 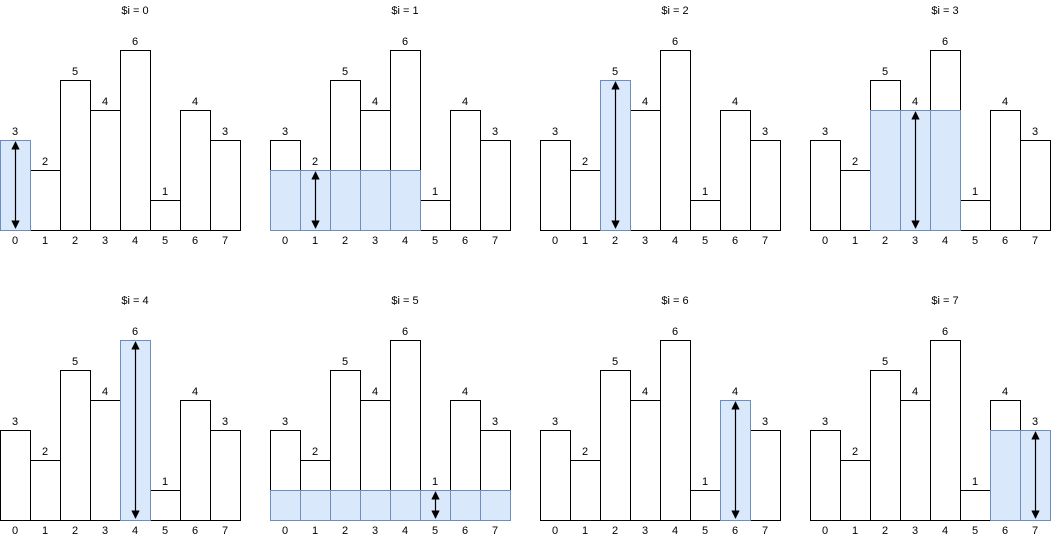 I want to click on panel-title: $i = 0, so click(x=134, y=11).